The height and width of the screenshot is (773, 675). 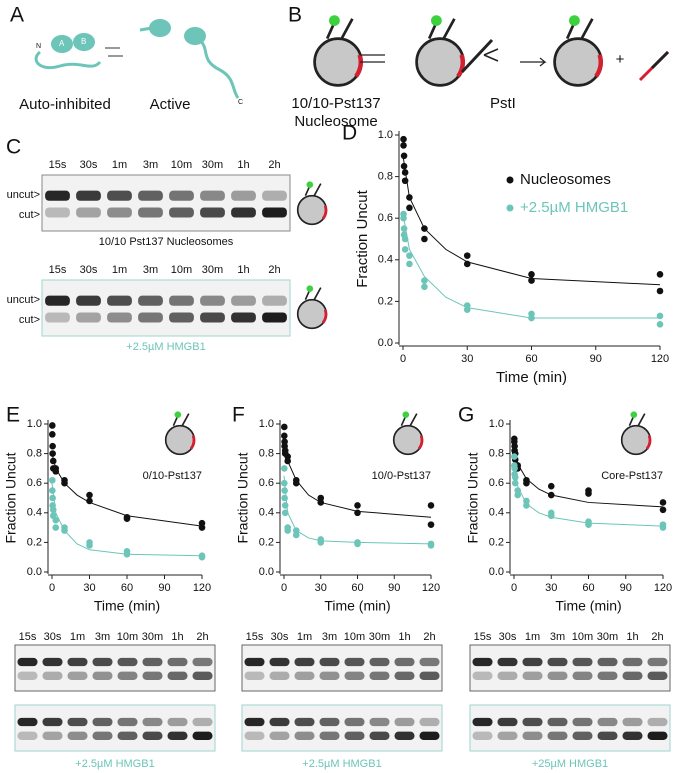 I want to click on lane-label: 3m, so click(x=150, y=165).